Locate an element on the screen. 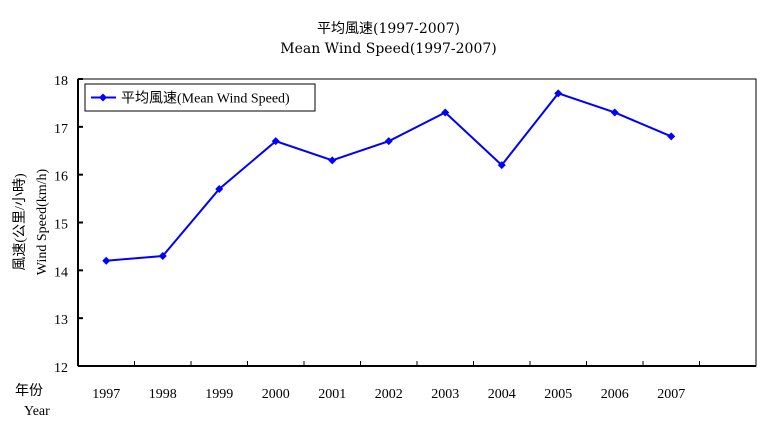  x-tick-label: 1999 is located at coordinates (219, 394).